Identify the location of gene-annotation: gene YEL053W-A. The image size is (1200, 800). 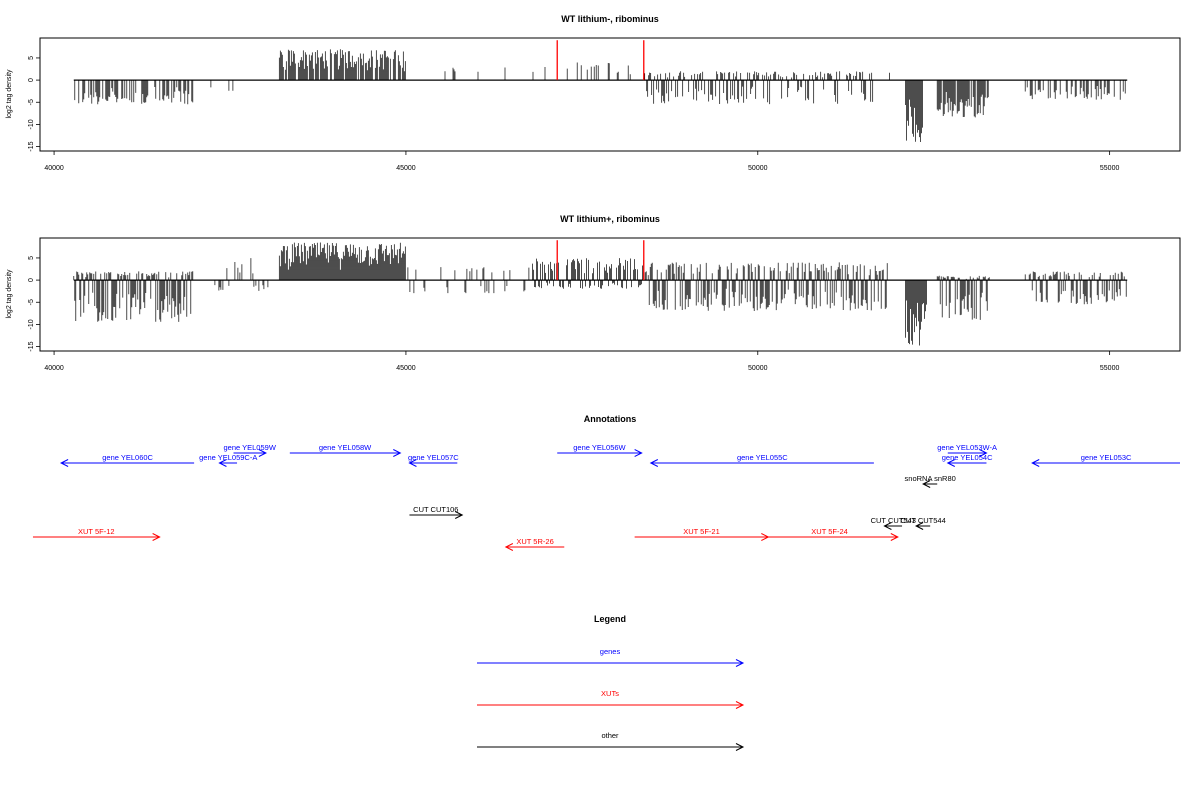
(967, 450).